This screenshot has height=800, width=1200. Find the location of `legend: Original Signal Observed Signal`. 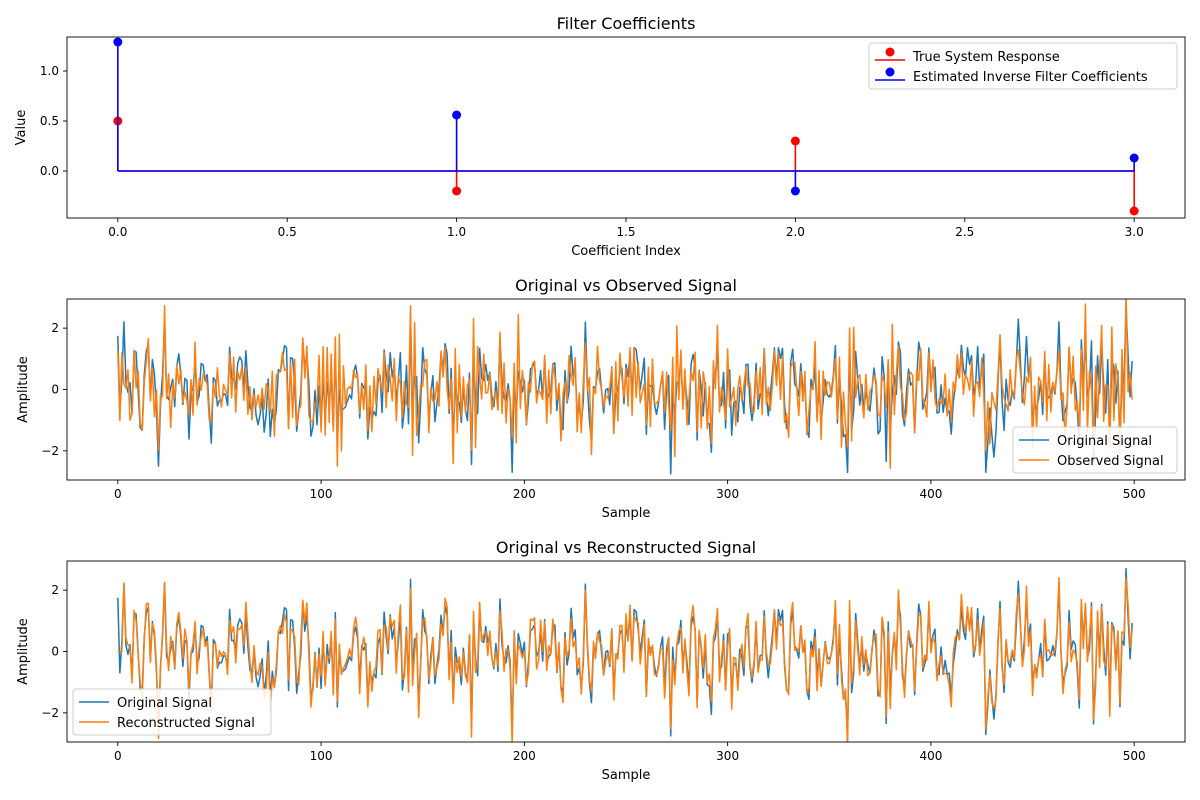

legend: Original Signal Observed Signal is located at coordinates (1095, 450).